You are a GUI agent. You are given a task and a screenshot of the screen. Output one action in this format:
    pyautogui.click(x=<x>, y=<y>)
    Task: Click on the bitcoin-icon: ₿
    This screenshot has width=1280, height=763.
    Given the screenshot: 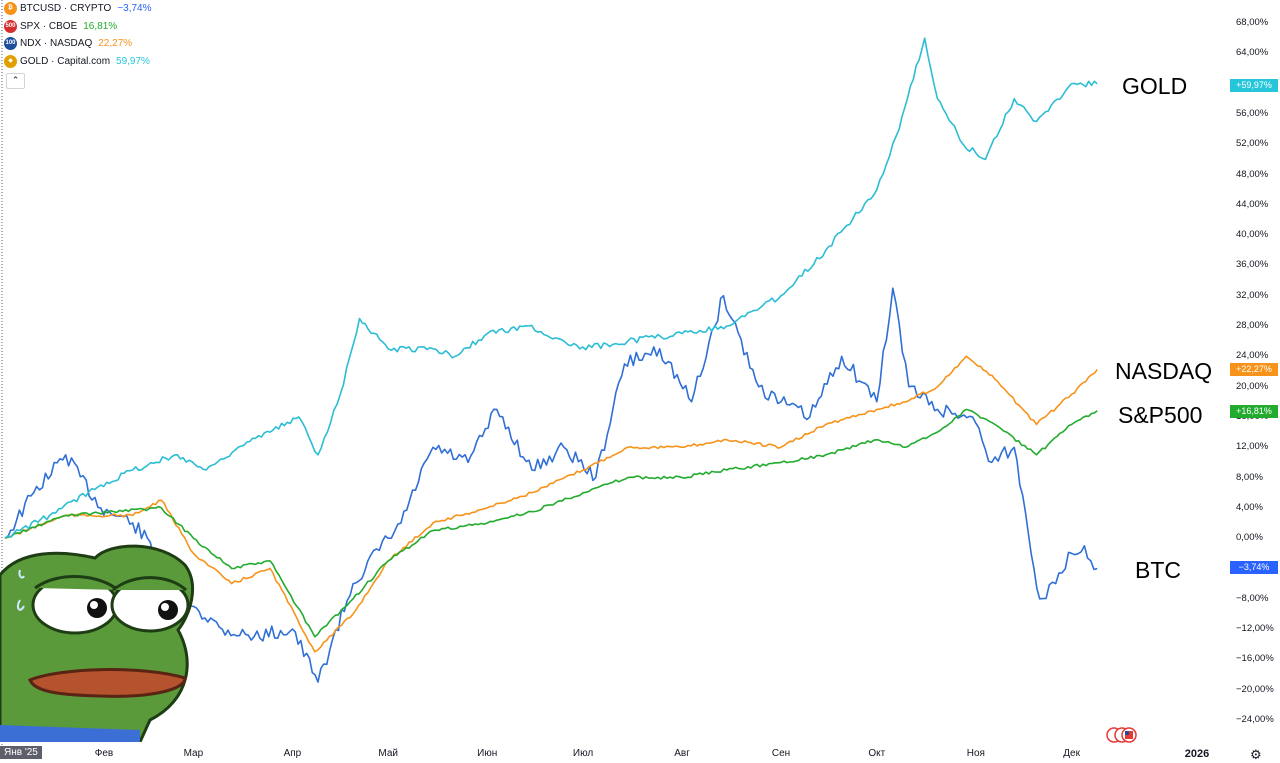 What is the action you would take?
    pyautogui.click(x=10, y=9)
    